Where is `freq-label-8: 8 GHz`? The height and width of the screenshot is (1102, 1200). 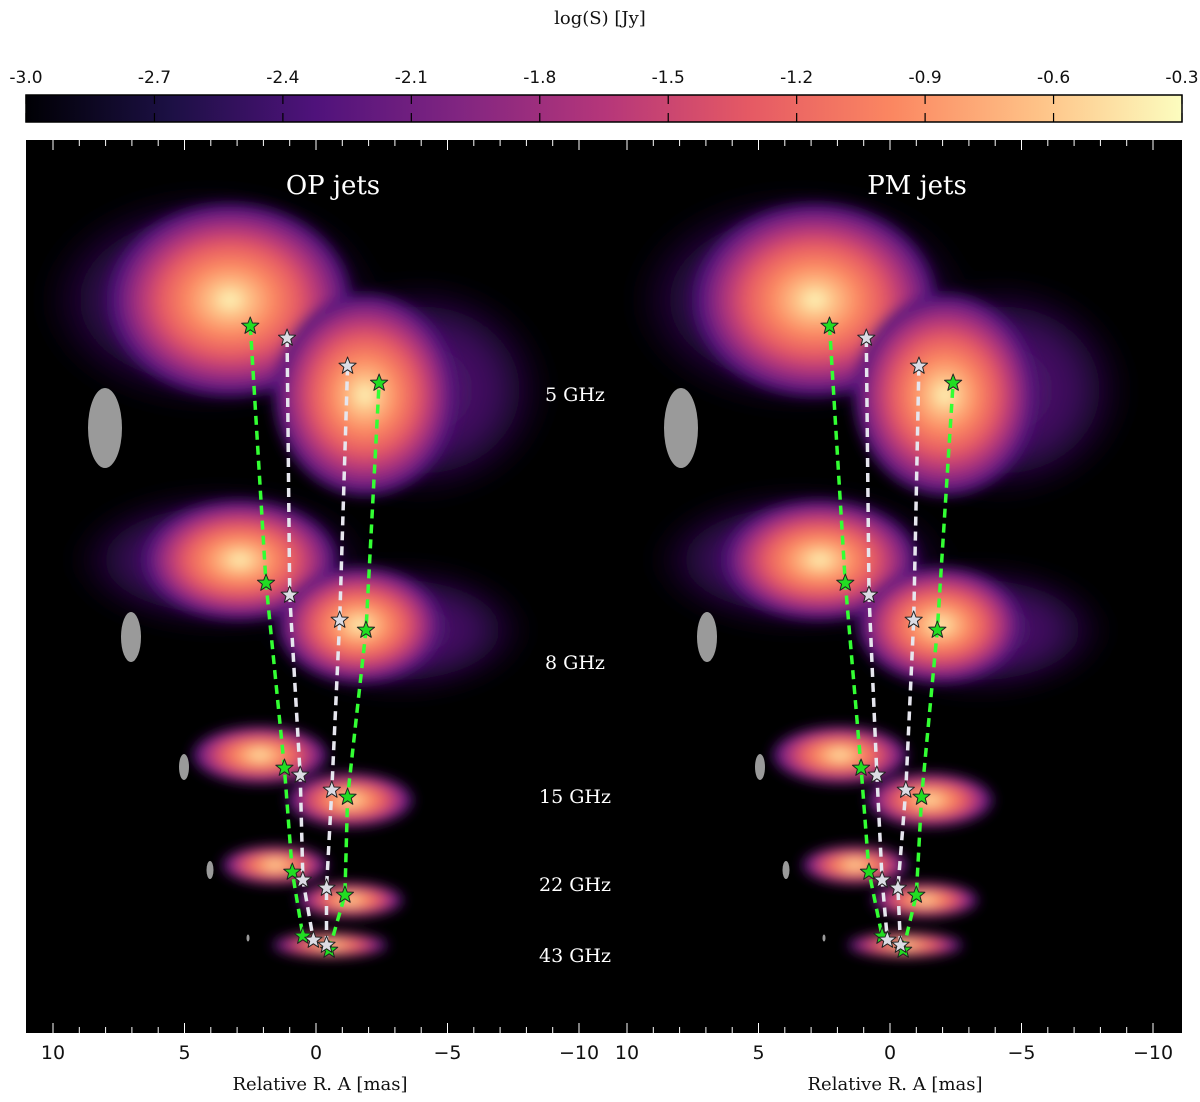 freq-label-8: 8 GHz is located at coordinates (575, 663).